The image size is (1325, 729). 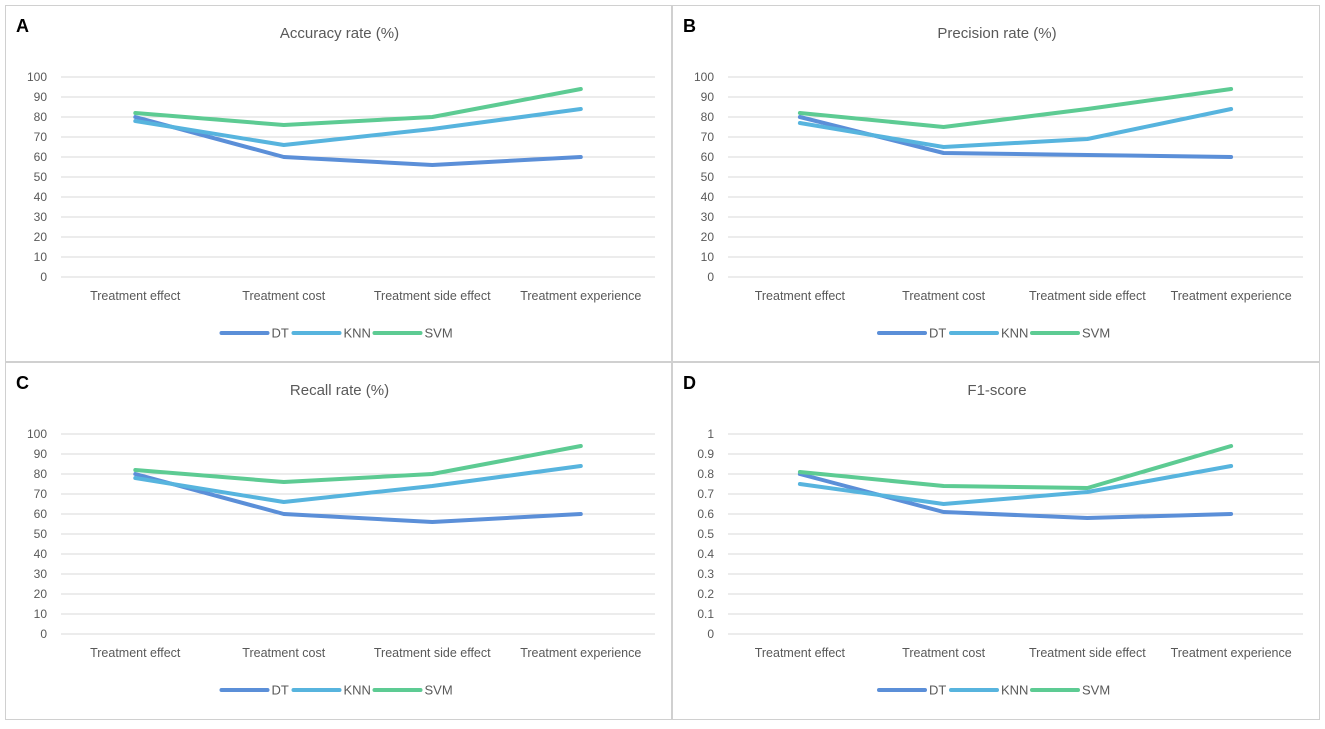 What do you see at coordinates (339, 33) in the screenshot?
I see `chart-title: Accuracy rate (%)` at bounding box center [339, 33].